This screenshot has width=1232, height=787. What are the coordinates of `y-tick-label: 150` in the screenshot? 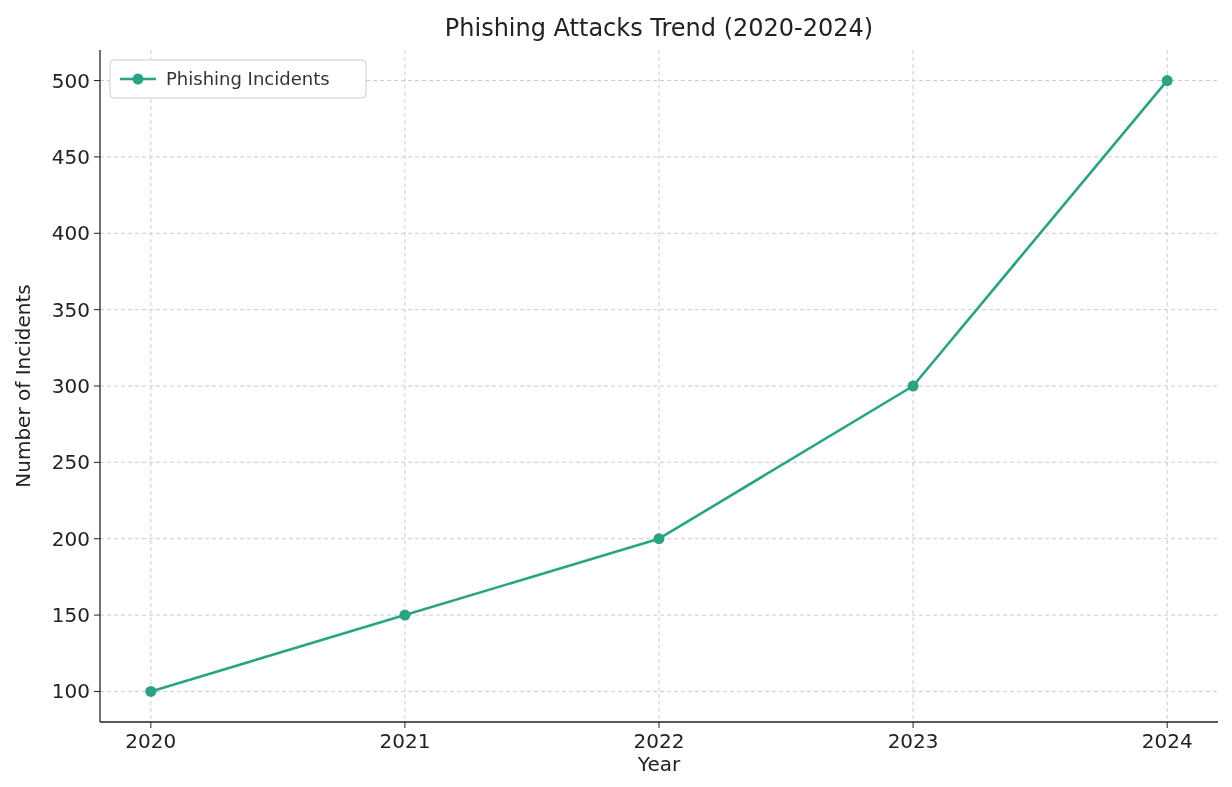 It's located at (70, 615).